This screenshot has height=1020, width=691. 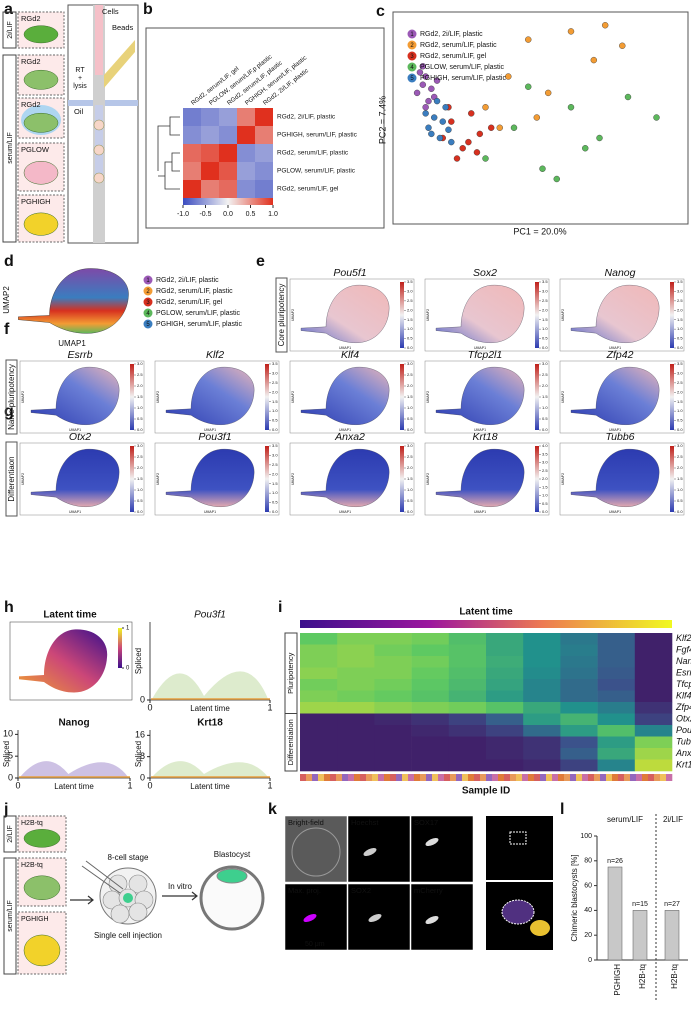 I want to click on label: 20, so click(x=588, y=935).